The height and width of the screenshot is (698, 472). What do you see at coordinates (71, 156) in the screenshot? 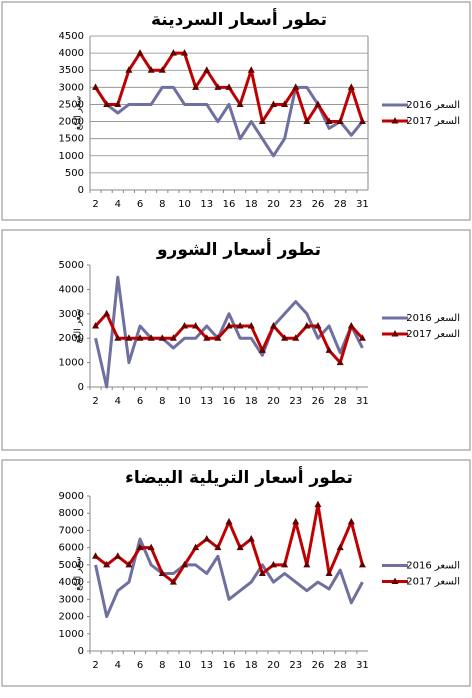
I see `y-tick-label: 1000` at bounding box center [71, 156].